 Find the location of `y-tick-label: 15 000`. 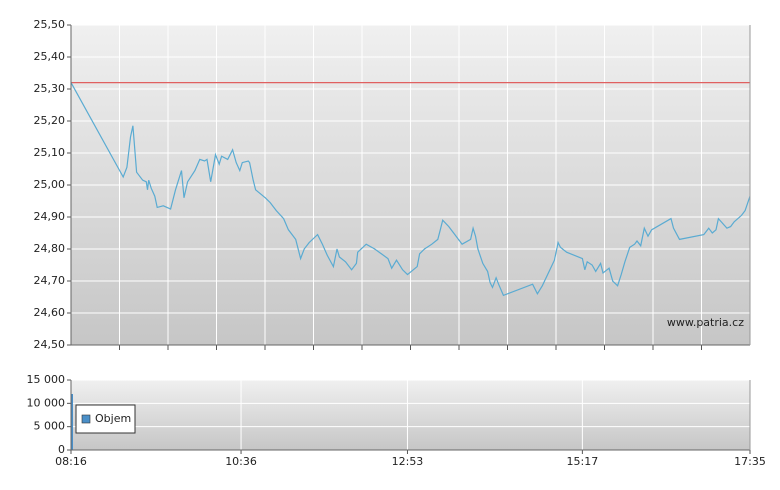

y-tick-label: 15 000 is located at coordinates (46, 379).